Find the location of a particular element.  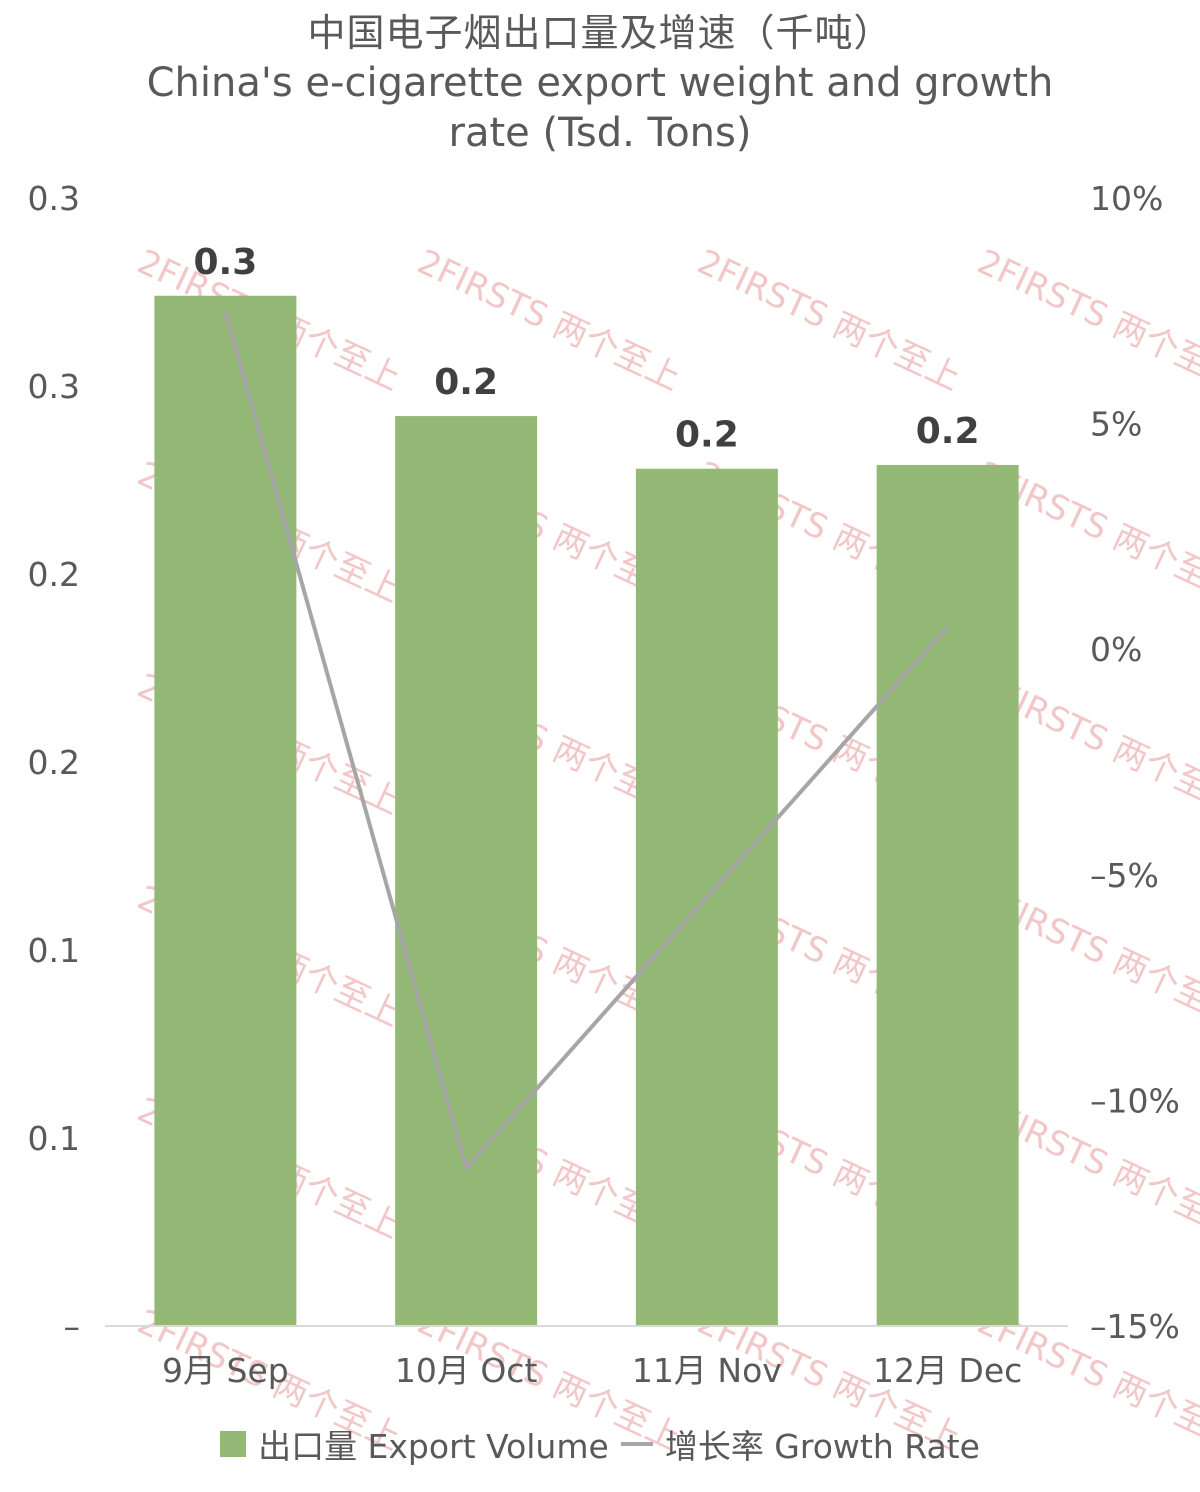

y-left-tick-label: – is located at coordinates (72, 1326).